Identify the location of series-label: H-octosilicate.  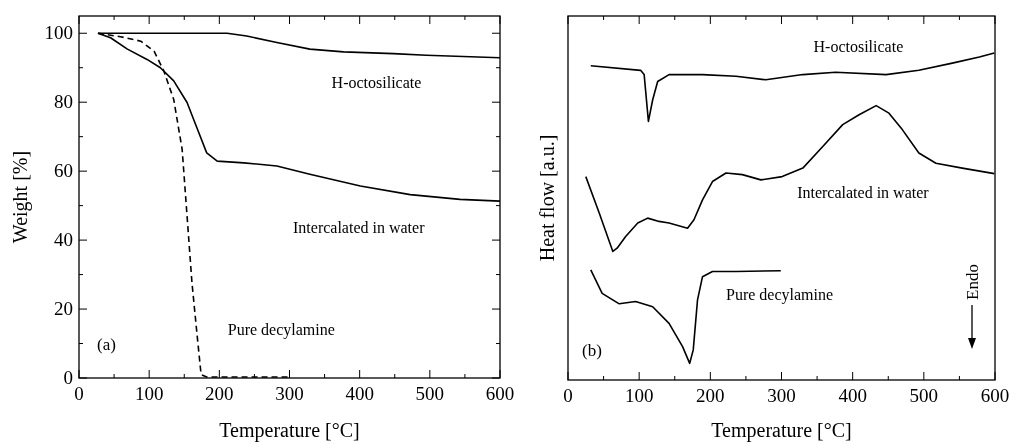
(376, 83).